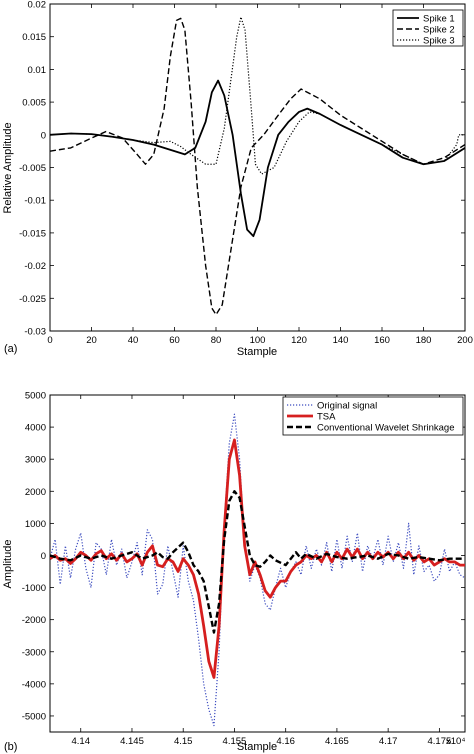 This screenshot has height=754, width=474. What do you see at coordinates (34, 37) in the screenshot?
I see `y-tick-label: 0.015` at bounding box center [34, 37].